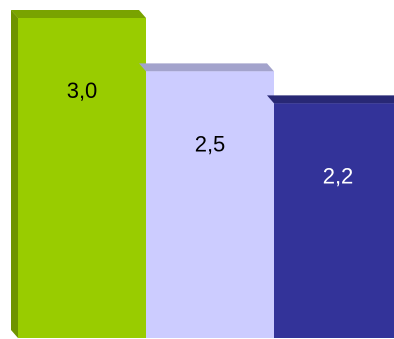  What do you see at coordinates (82, 90) in the screenshot?
I see `value-label-first: 3,0` at bounding box center [82, 90].